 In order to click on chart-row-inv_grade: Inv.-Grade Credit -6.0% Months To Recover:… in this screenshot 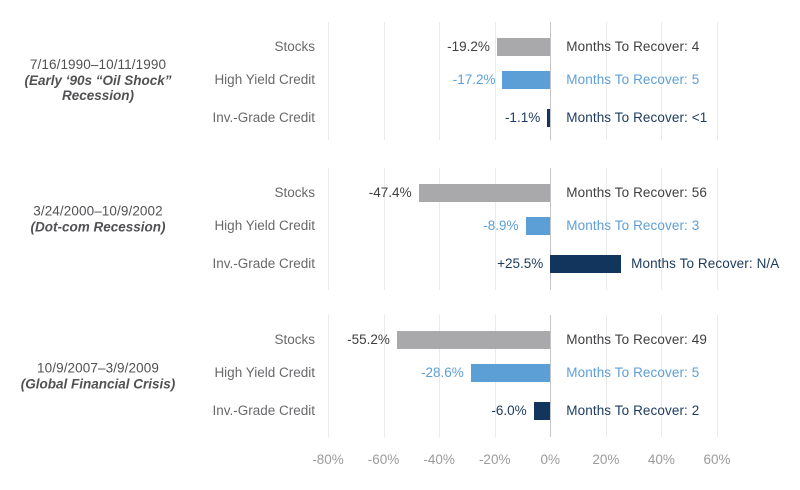, I will do `click(400, 411)`.